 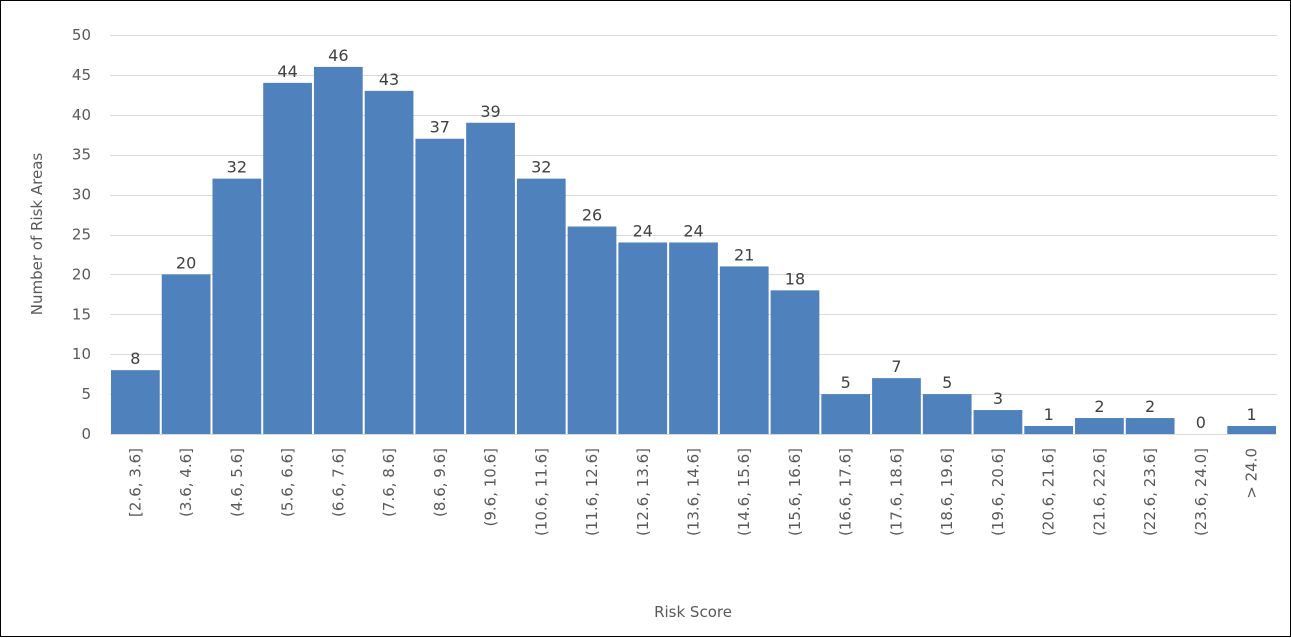 What do you see at coordinates (81, 155) in the screenshot?
I see `y-tick-label: 35` at bounding box center [81, 155].